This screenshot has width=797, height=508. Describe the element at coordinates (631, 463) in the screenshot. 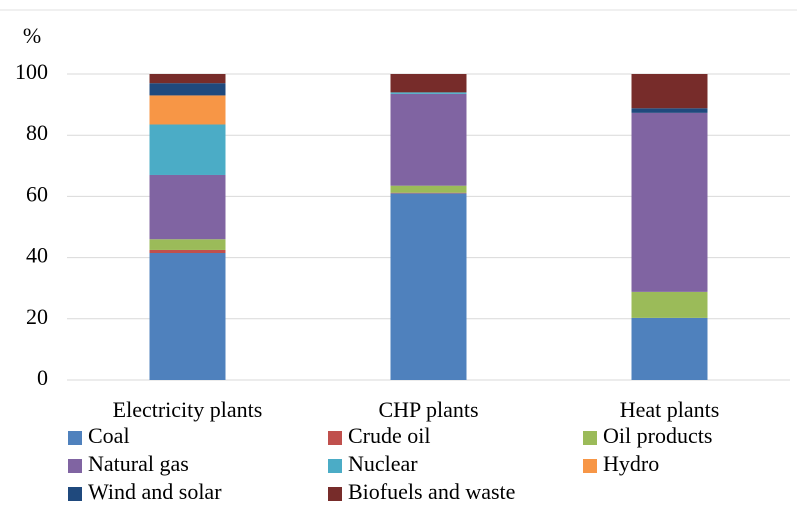

I see `legend-label: Hydro` at that location.